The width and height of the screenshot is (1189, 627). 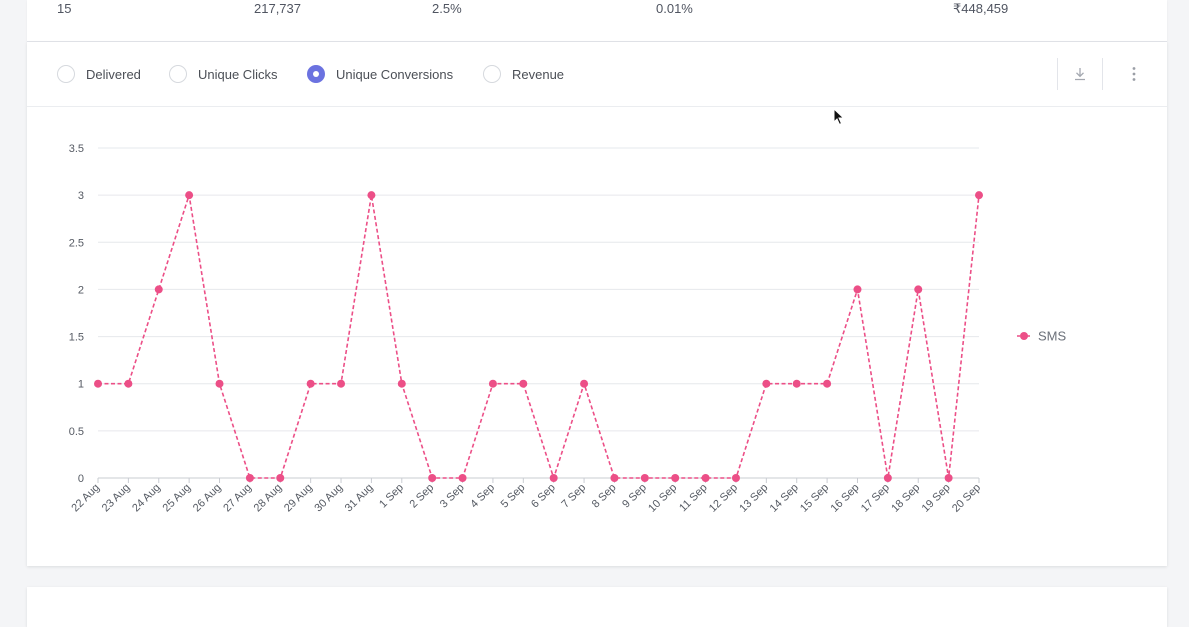 I want to click on x-tick-label: 16 Sep, so click(x=844, y=498).